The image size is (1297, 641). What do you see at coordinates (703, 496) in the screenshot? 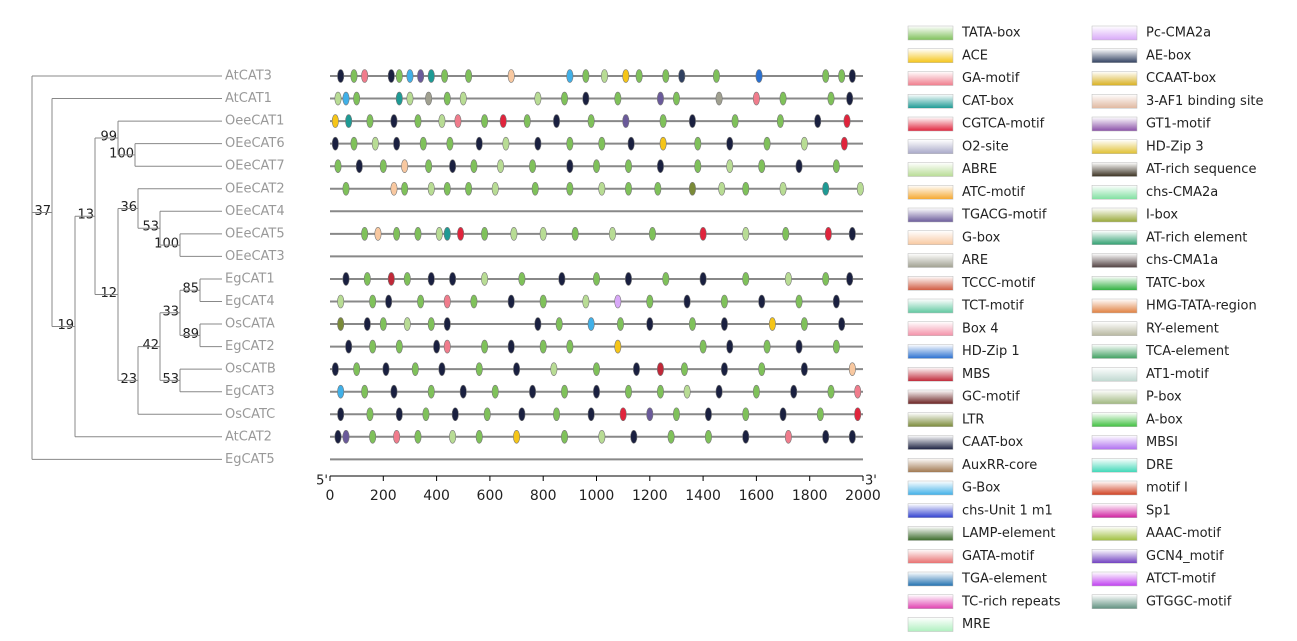
I see `x-tick-label: 1400` at bounding box center [703, 496].